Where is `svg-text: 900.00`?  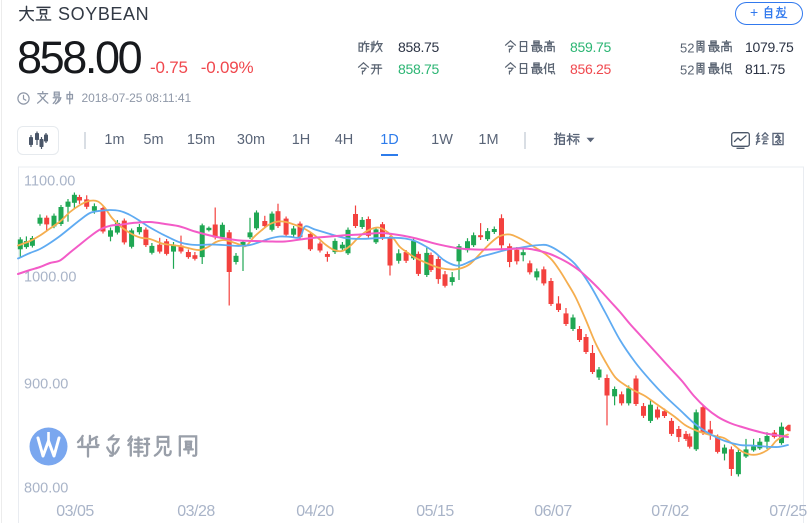 svg-text: 900.00 is located at coordinates (46, 385).